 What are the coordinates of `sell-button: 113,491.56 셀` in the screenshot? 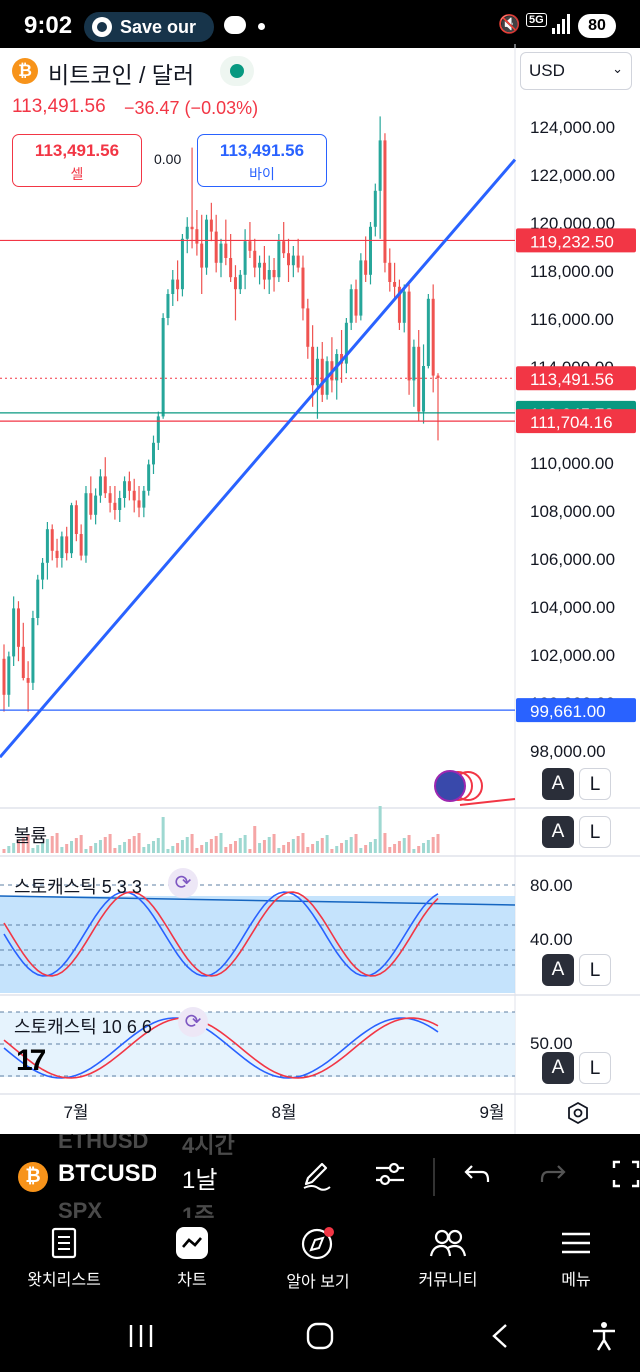 It's located at (77, 160).